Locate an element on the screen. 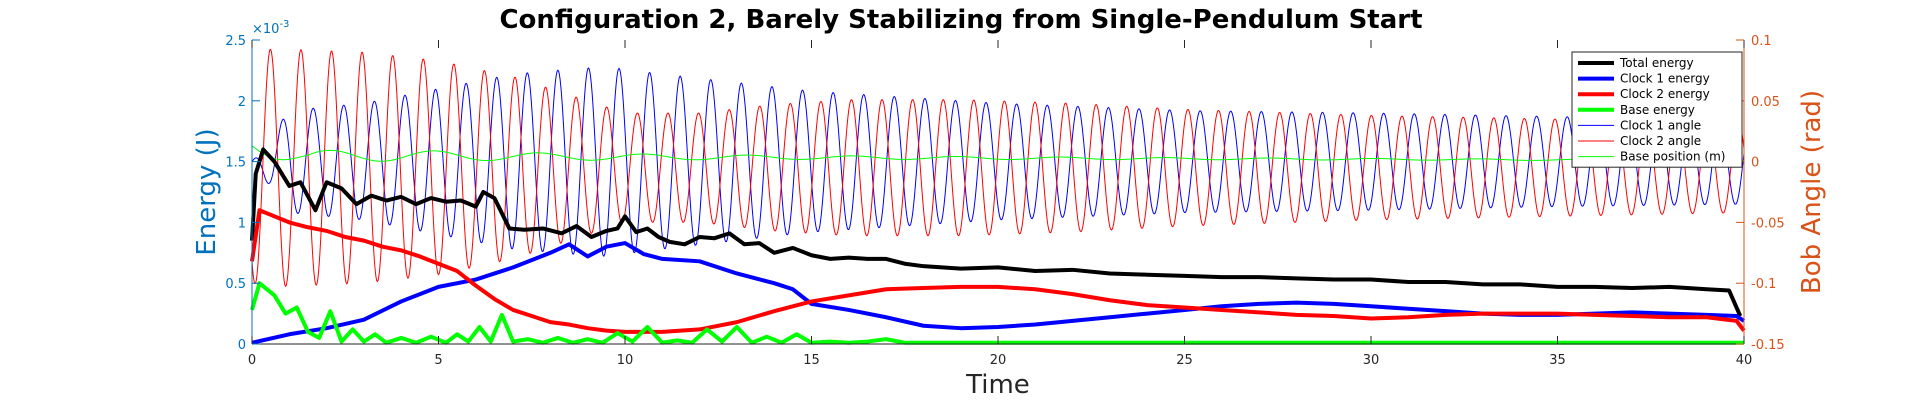  left-y-tick-label: 2 is located at coordinates (242, 102).